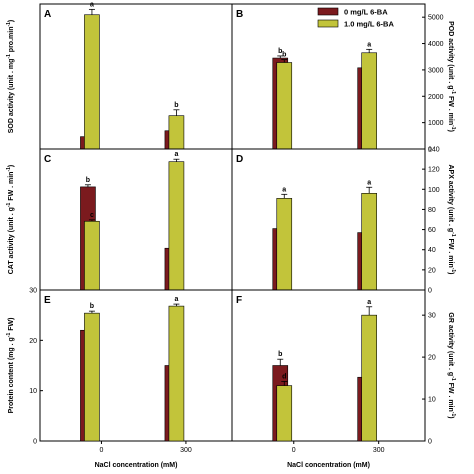  I want to click on panel-label: C, so click(47, 159).